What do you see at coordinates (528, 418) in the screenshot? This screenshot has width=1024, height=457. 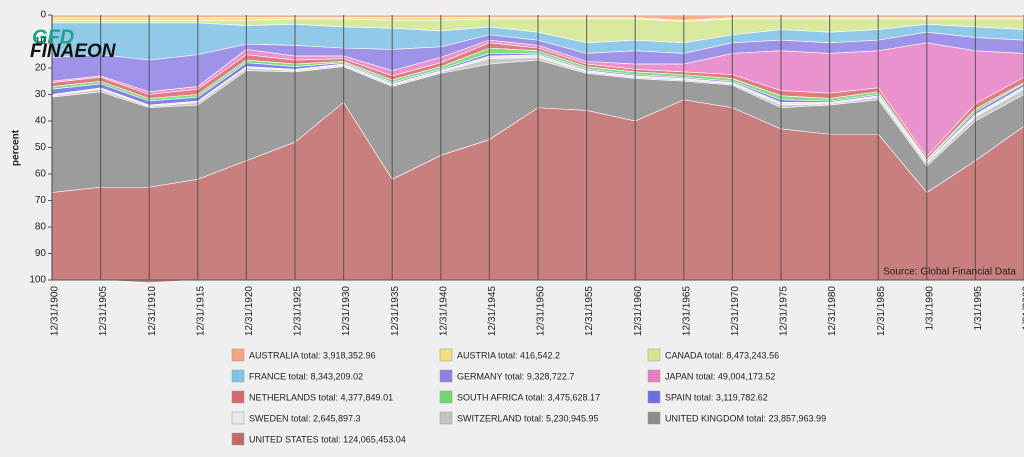 I see `legend-label: SWITZERLAND total: 5,230,945.95` at bounding box center [528, 418].